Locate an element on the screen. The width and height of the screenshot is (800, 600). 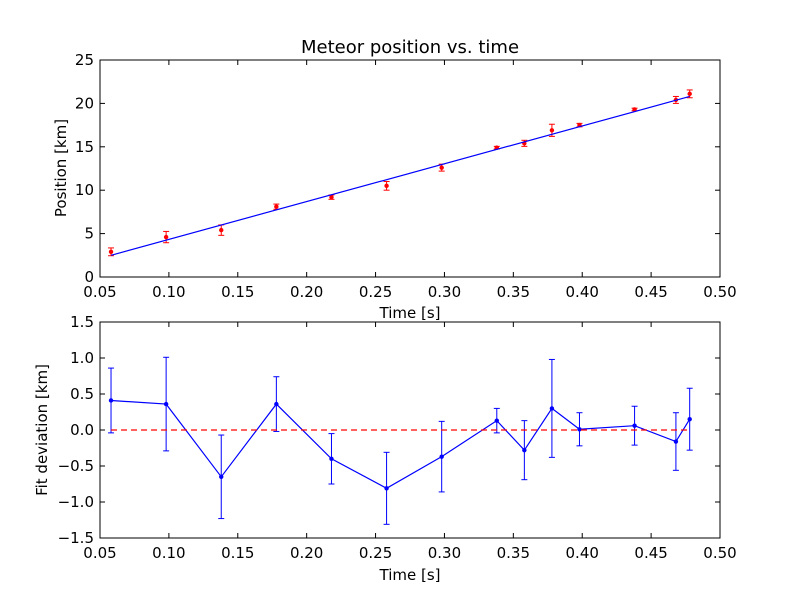
chart-title: Meteor position vs. time is located at coordinates (410, 47).